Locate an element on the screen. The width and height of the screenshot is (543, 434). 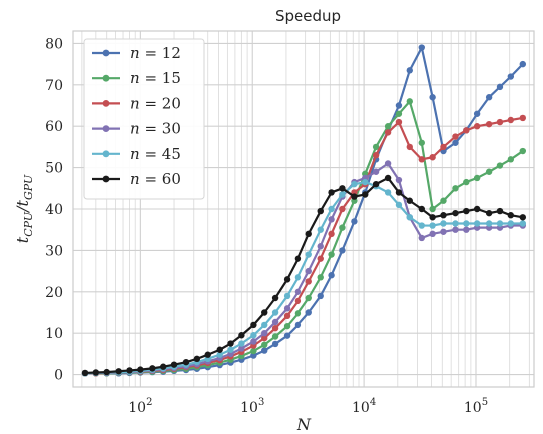
legend-label: n = 15 is located at coordinates (155, 78).